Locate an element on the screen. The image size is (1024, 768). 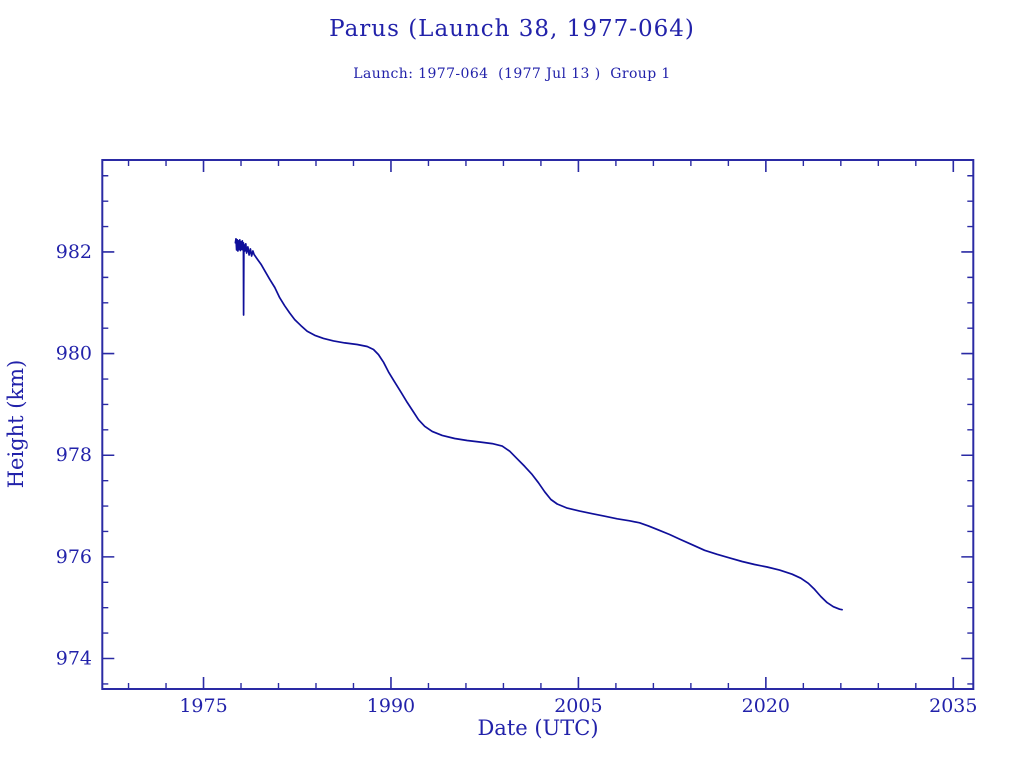
y-axis-label: Height (km) is located at coordinates (16, 424).